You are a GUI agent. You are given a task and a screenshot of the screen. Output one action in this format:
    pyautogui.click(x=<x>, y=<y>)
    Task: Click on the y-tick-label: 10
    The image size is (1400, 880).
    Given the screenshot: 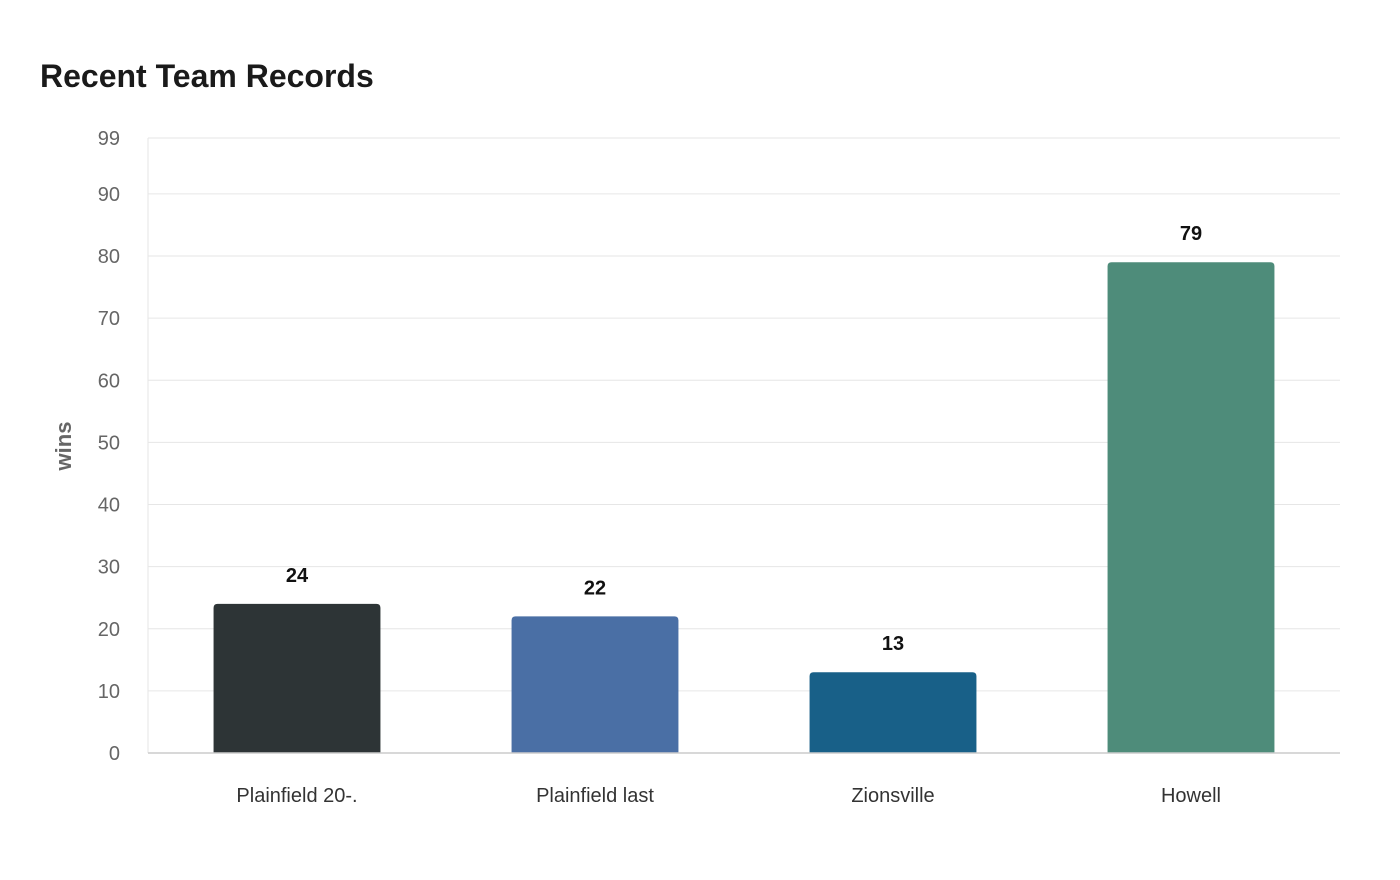 What is the action you would take?
    pyautogui.click(x=109, y=692)
    